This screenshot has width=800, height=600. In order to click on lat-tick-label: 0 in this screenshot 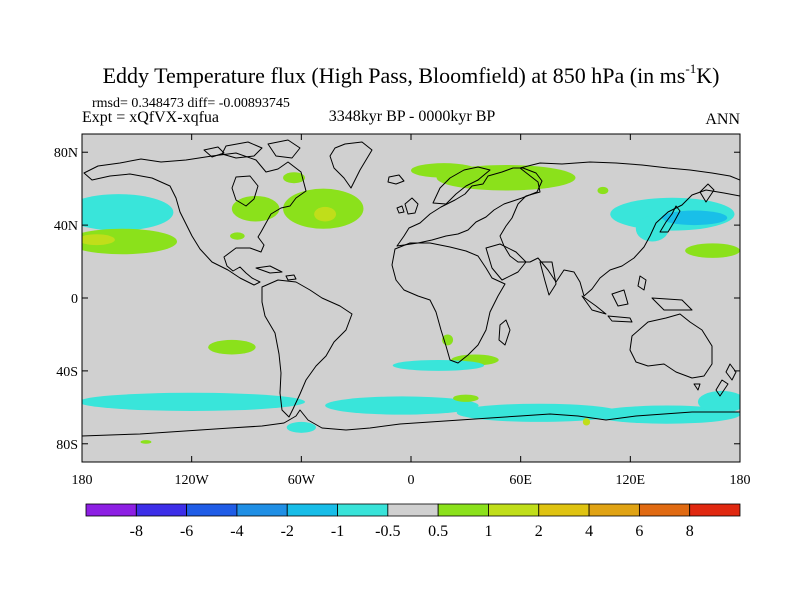, I will do `click(74, 299)`.